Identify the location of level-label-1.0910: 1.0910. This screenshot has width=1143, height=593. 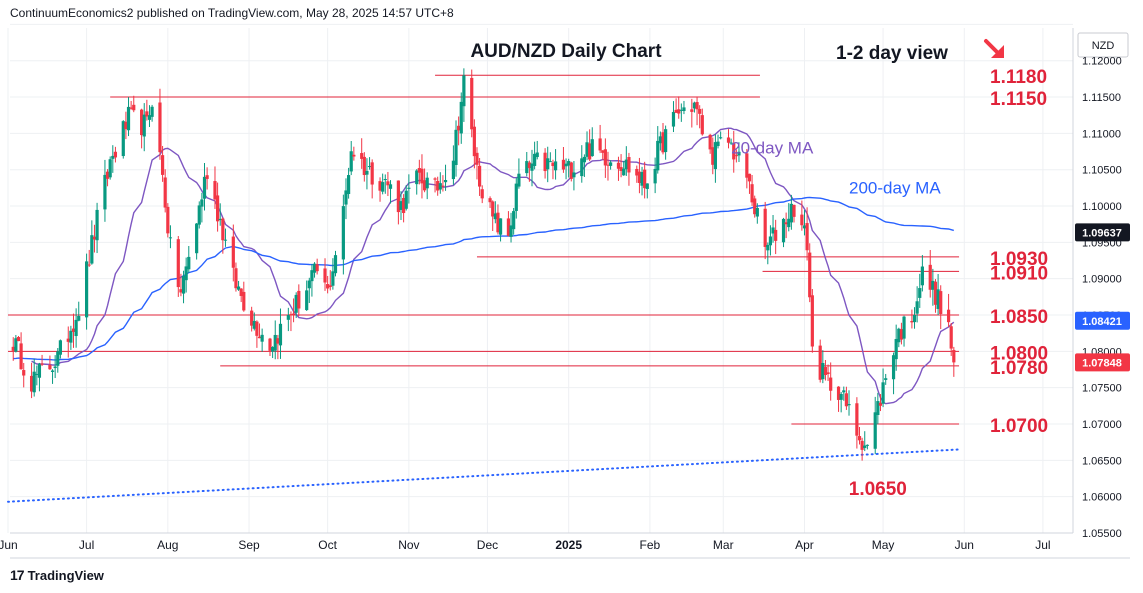
(1019, 273).